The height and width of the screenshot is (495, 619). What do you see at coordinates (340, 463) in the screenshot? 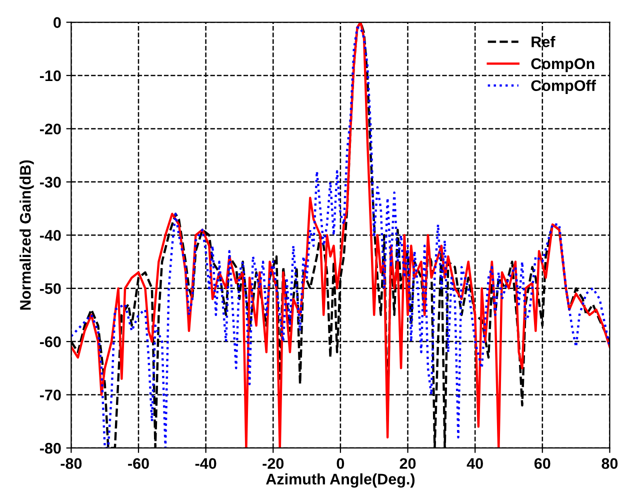
I see `x-tick-label: 0` at bounding box center [340, 463].